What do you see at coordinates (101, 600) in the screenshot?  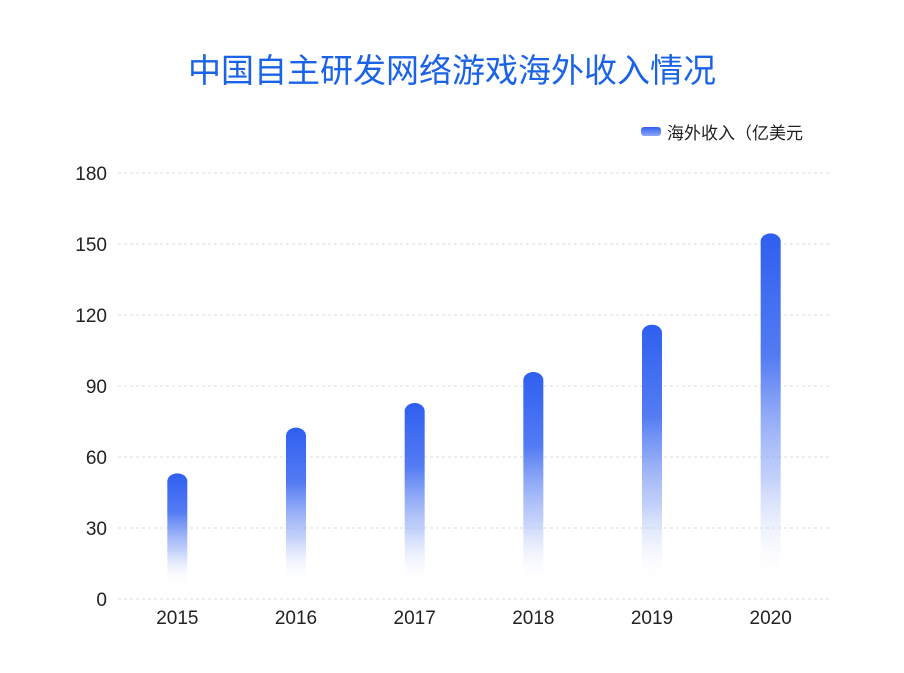 I see `y-tick-label: 0` at bounding box center [101, 600].